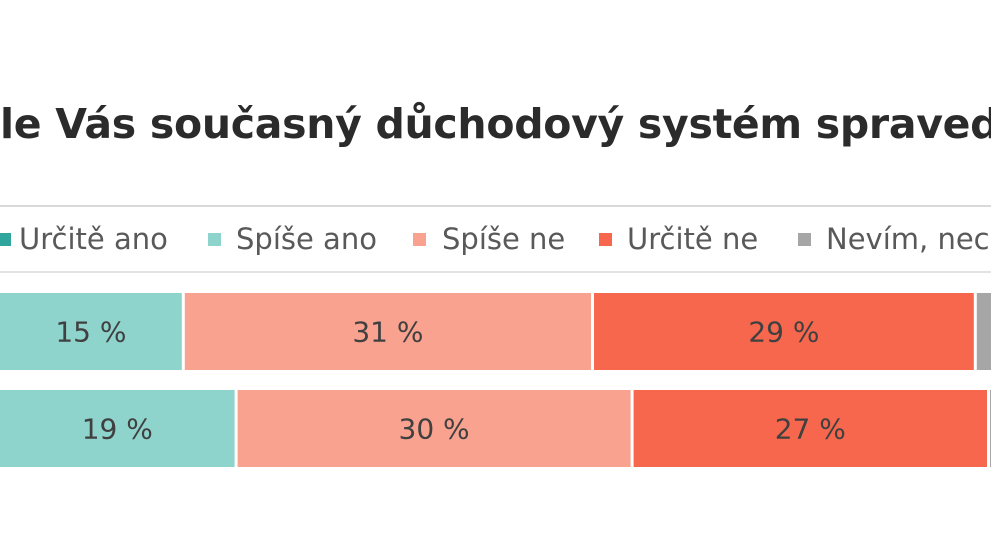  I want to click on data-label-spise-ano-row-1: 15 %, so click(90, 332).